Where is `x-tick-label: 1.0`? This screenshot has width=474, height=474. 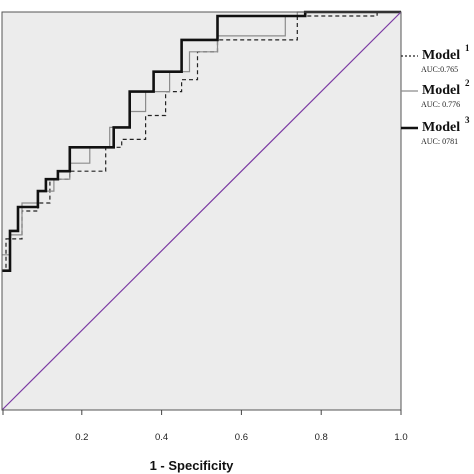
x-tick-label: 1.0 is located at coordinates (400, 437).